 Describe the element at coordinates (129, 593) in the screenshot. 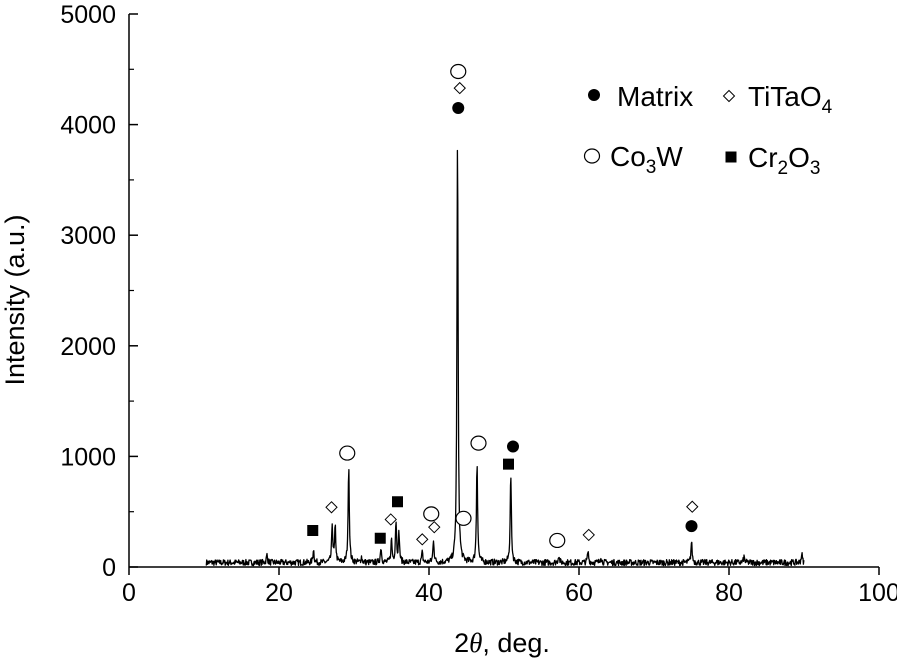

I see `x-tick-label: 0` at that location.